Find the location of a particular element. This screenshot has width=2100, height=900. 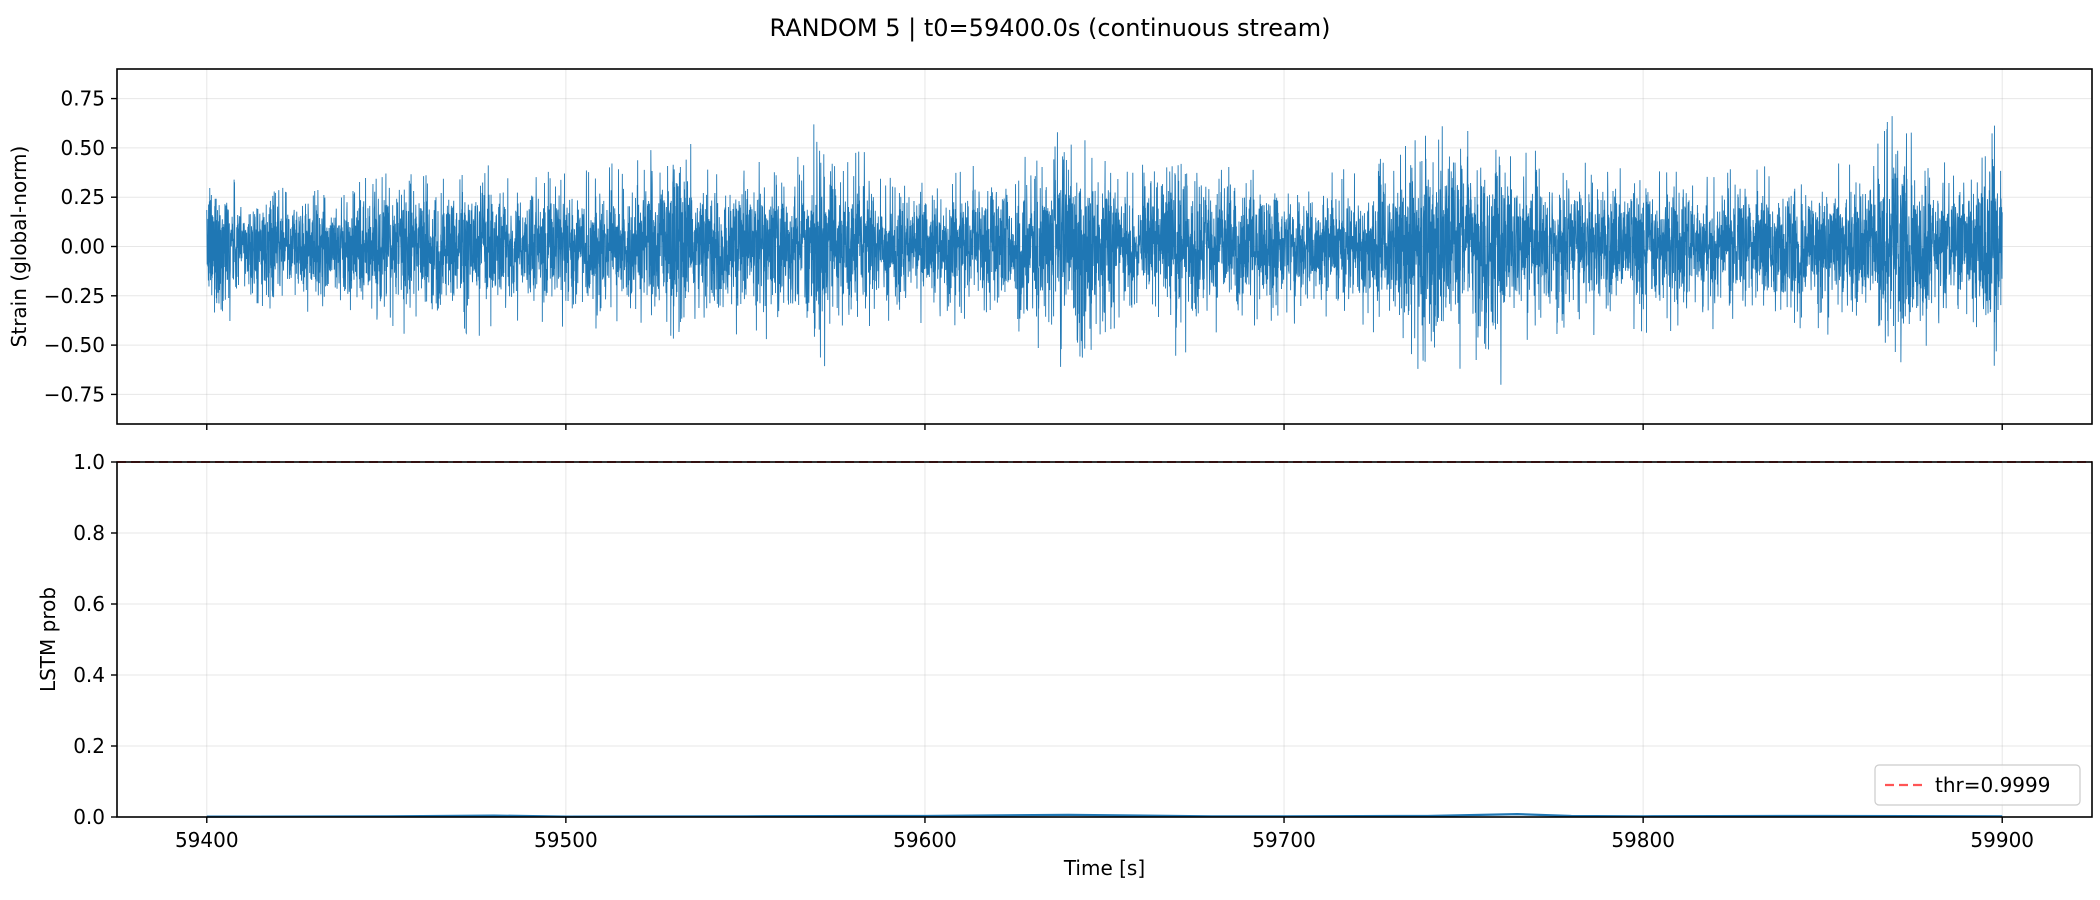

strain-y-axis-label: Strain (global-norm) is located at coordinates (19, 247).